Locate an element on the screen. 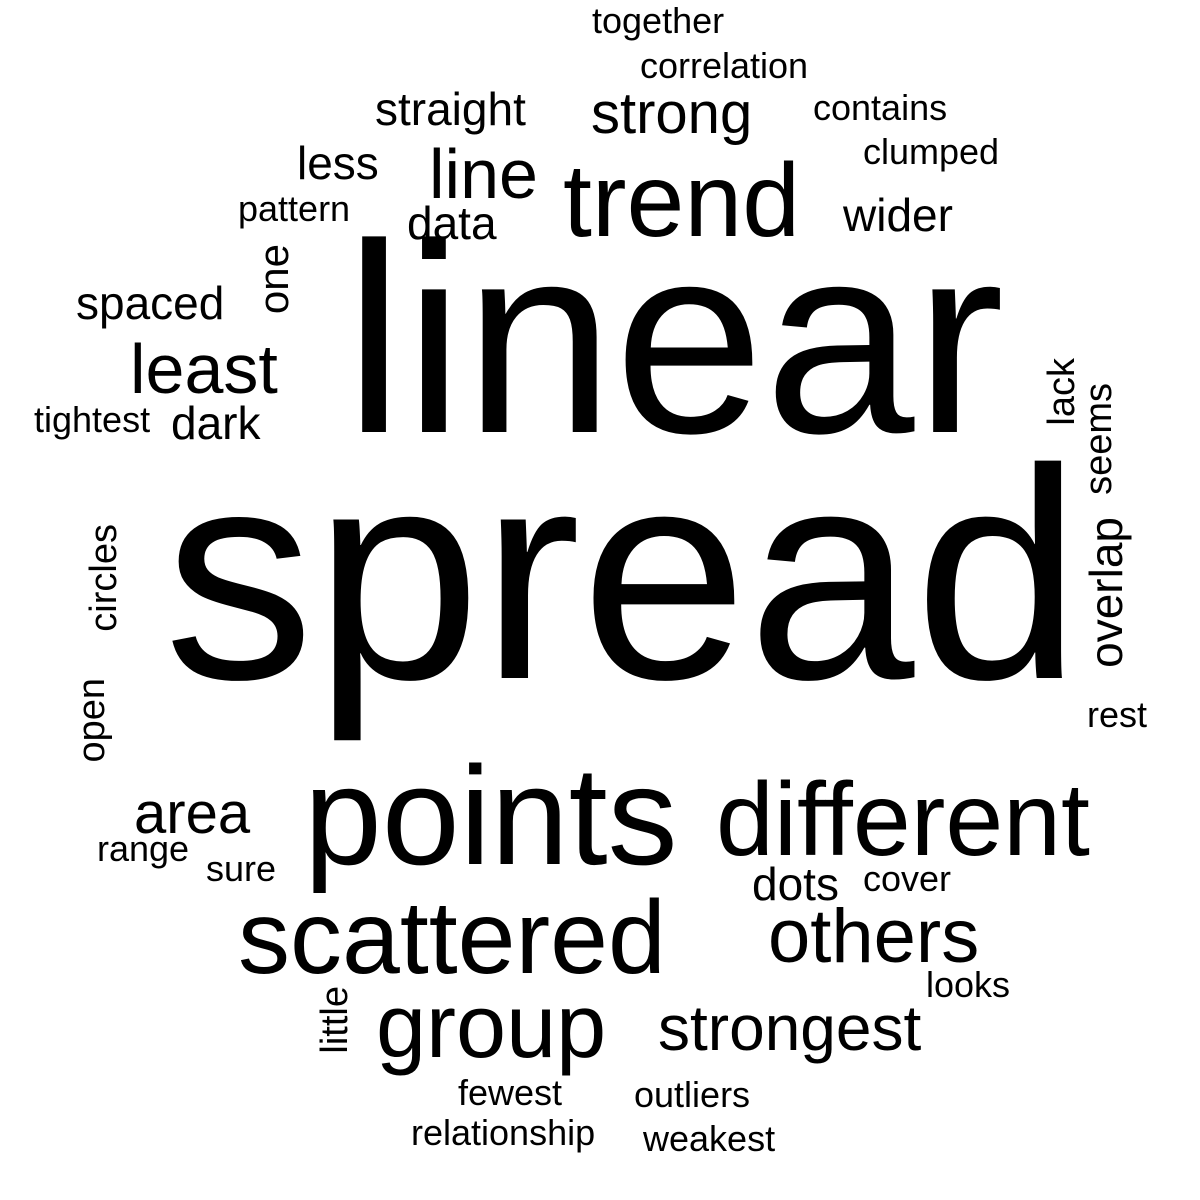 Image resolution: width=1200 pixels, height=1200 pixels. word-open: open is located at coordinates (92, 720).